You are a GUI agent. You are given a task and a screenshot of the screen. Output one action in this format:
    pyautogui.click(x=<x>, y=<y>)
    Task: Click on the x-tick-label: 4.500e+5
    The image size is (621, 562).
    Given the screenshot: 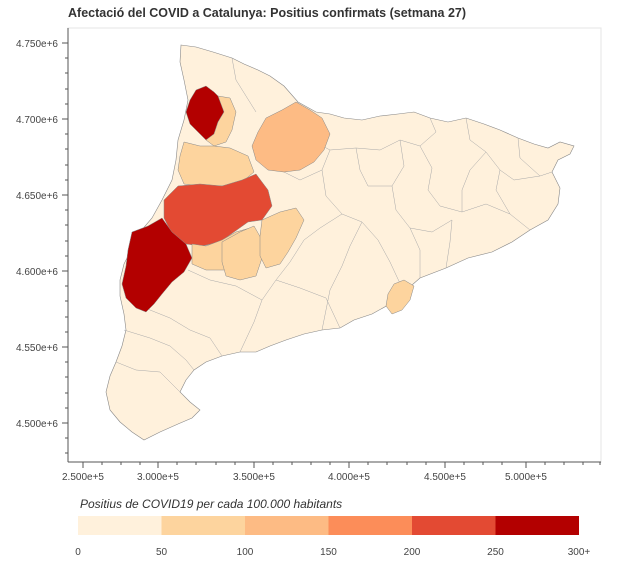 What is the action you would take?
    pyautogui.click(x=445, y=477)
    